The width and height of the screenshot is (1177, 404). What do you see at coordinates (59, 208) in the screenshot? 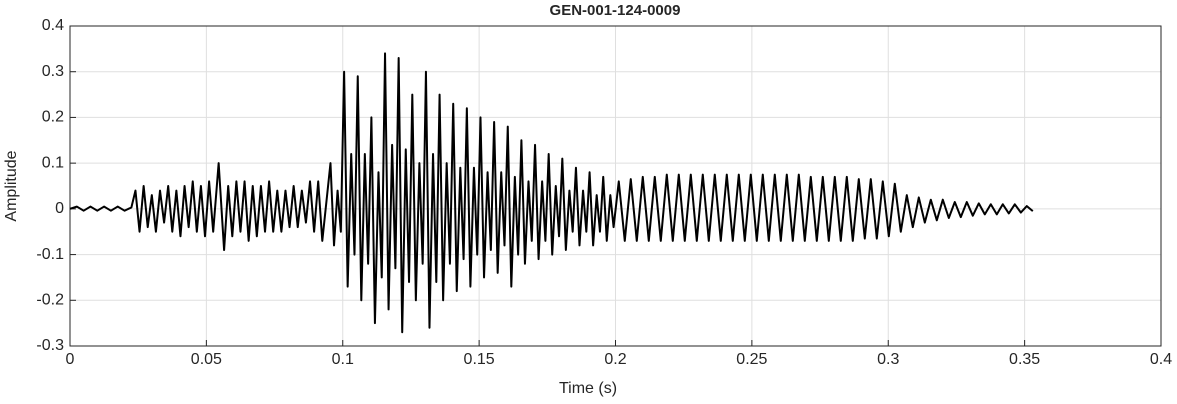
I see `y-tick-label: 0` at bounding box center [59, 208].